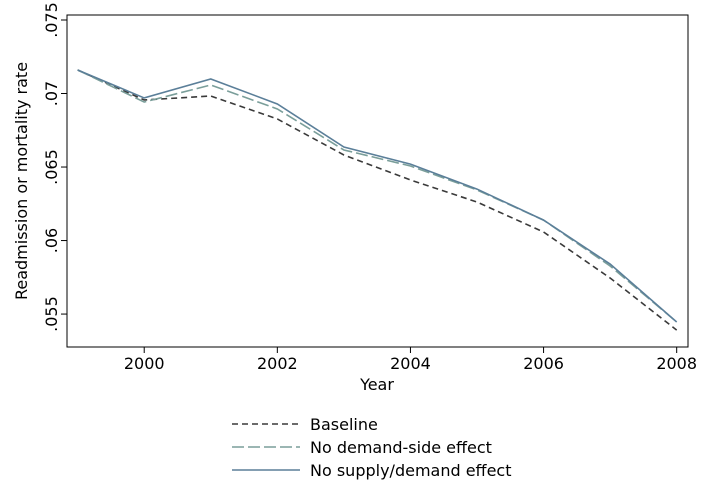 This screenshot has height=484, width=701. What do you see at coordinates (21, 181) in the screenshot?
I see `y-axis-label: Readmission or mortality rate` at bounding box center [21, 181].